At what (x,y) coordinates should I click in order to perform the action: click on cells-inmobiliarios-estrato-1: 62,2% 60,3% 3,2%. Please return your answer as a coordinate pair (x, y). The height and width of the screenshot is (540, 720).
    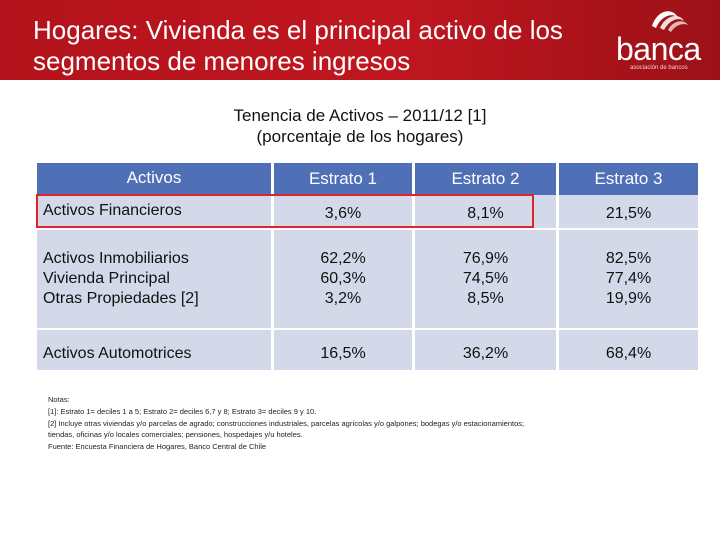
    Looking at the image, I should click on (343, 279).